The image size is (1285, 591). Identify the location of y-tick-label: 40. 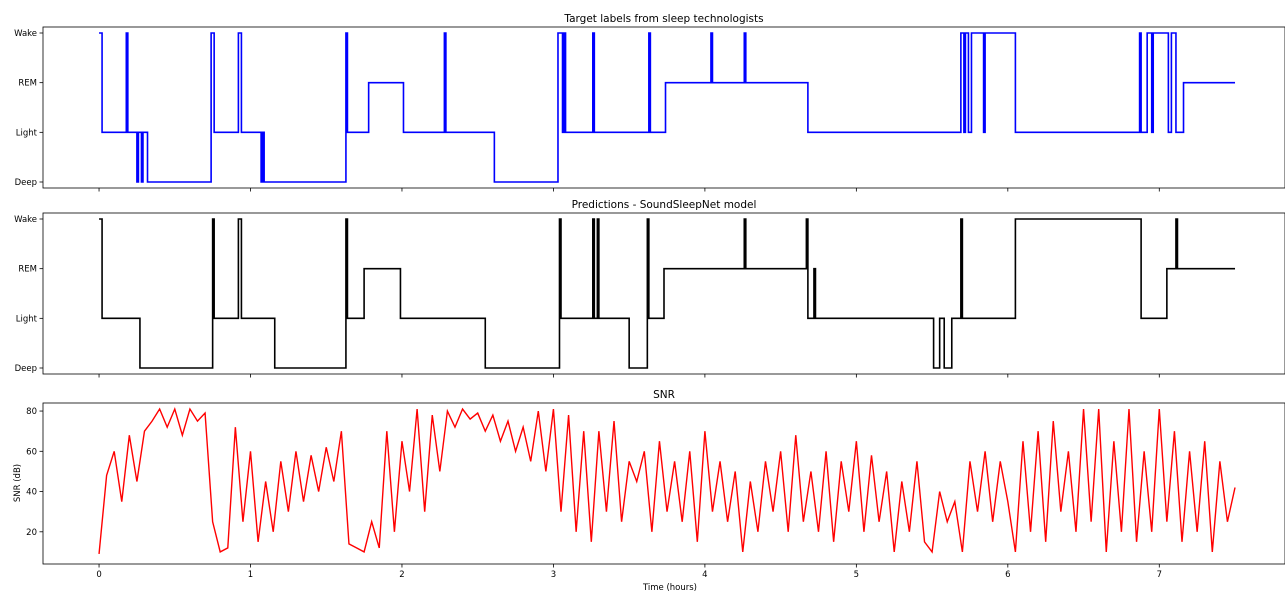
(31, 493).